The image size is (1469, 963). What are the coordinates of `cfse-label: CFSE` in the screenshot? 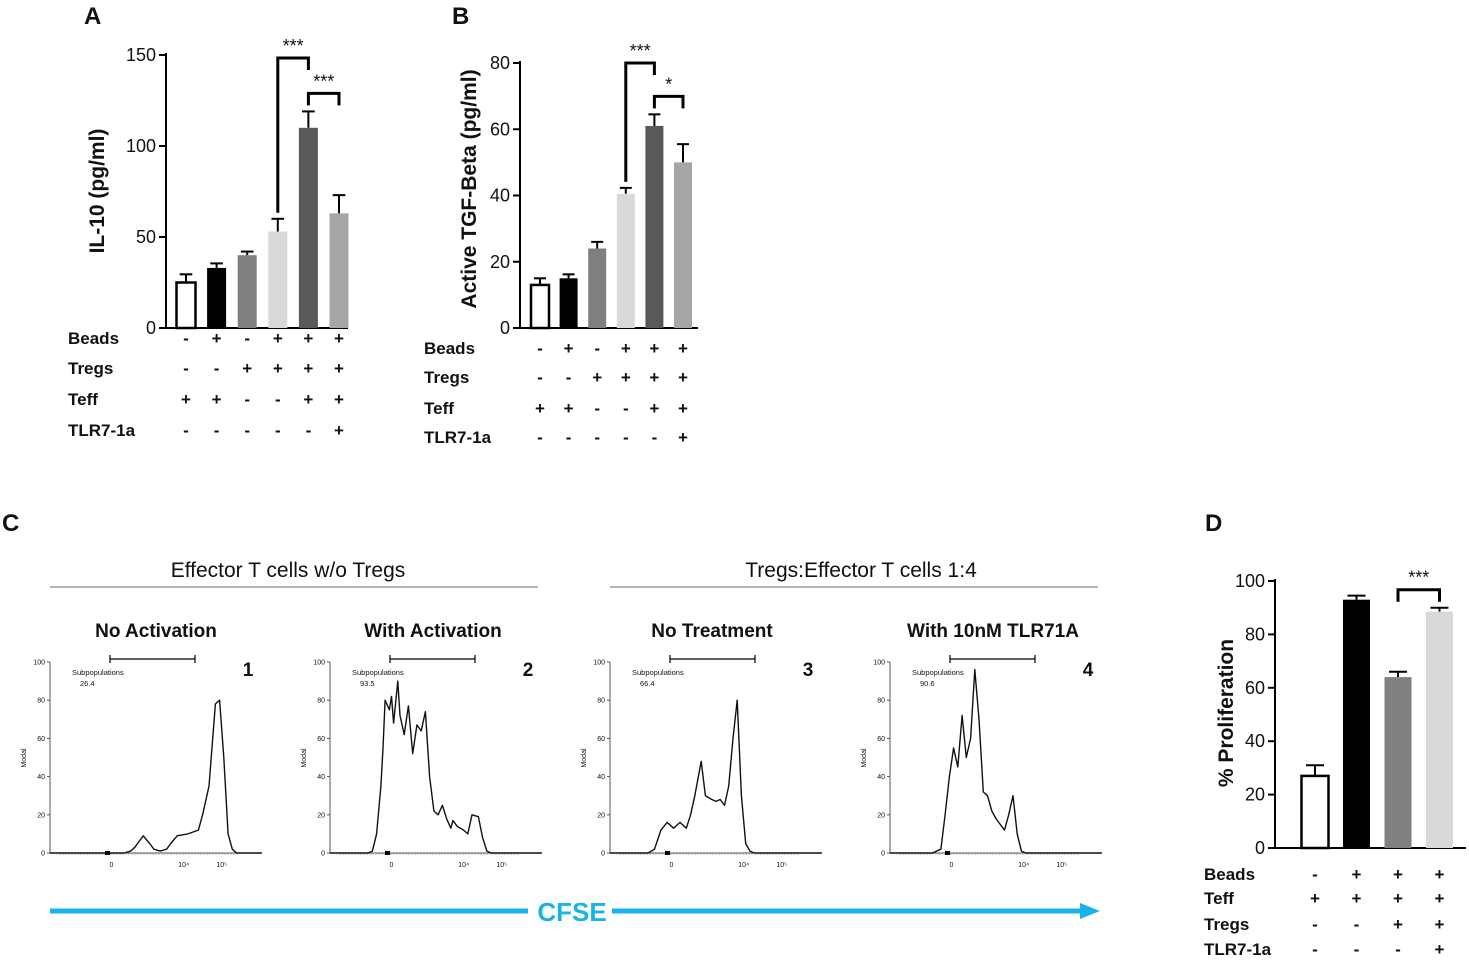 It's located at (571, 912).